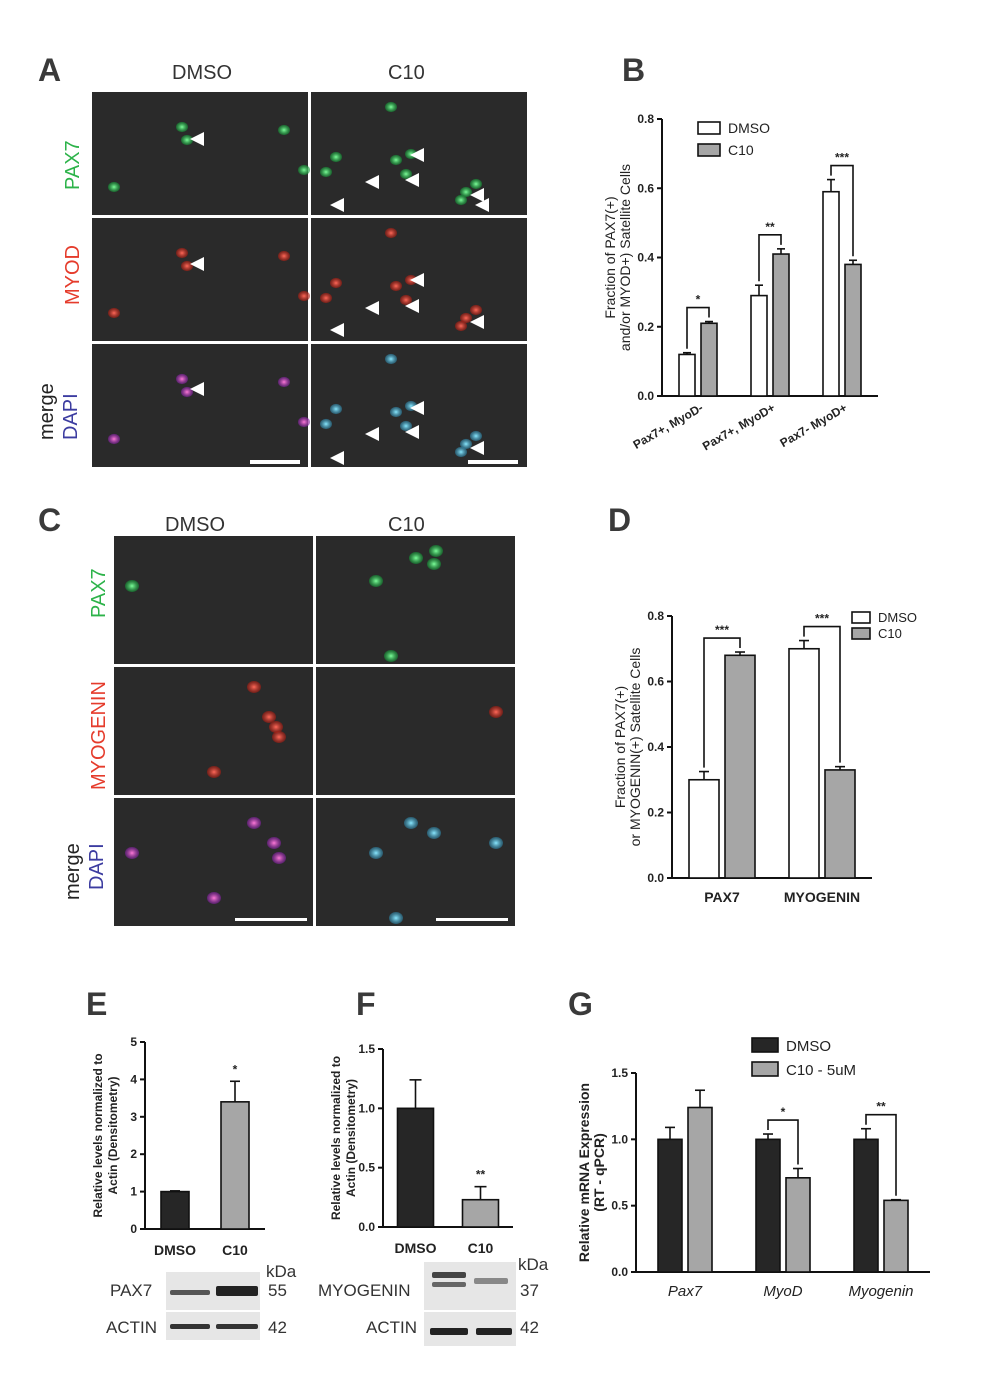 The height and width of the screenshot is (1384, 1000). Describe the element at coordinates (235, 1250) in the screenshot. I see `category-label: C10` at that location.